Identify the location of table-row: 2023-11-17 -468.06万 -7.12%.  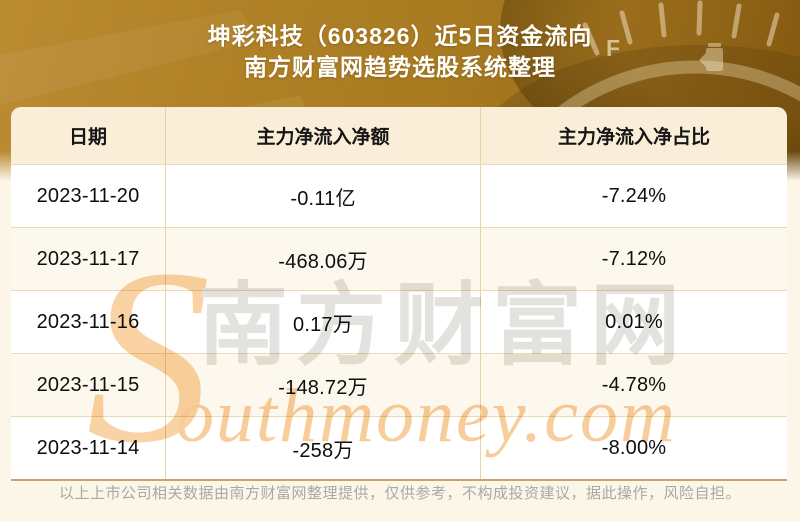
(399, 258).